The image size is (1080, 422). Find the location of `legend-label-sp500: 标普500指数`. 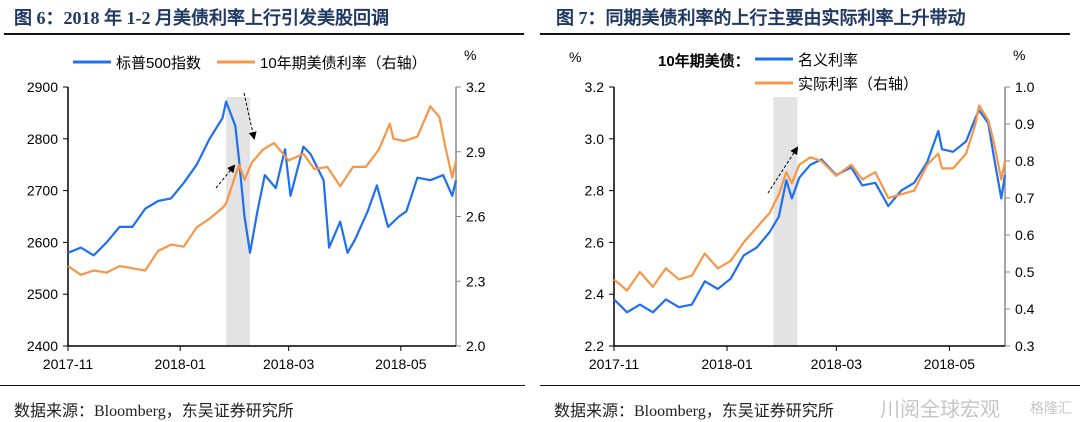

legend-label-sp500: 标普500指数 is located at coordinates (158, 63).